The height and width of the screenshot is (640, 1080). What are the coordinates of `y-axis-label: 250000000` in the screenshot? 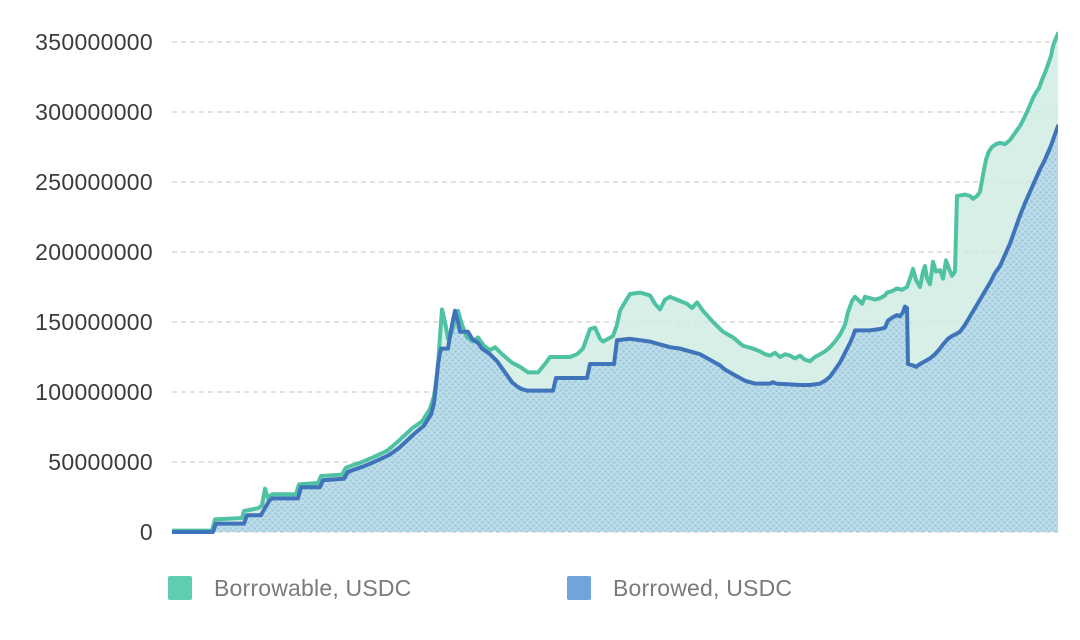 It's located at (94, 182).